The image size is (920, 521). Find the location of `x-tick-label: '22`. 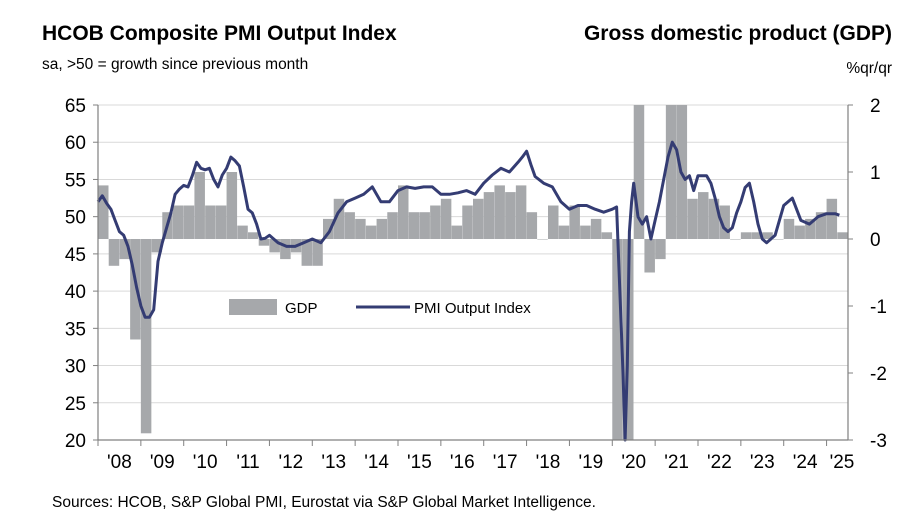

x-tick-label: '22 is located at coordinates (719, 462).